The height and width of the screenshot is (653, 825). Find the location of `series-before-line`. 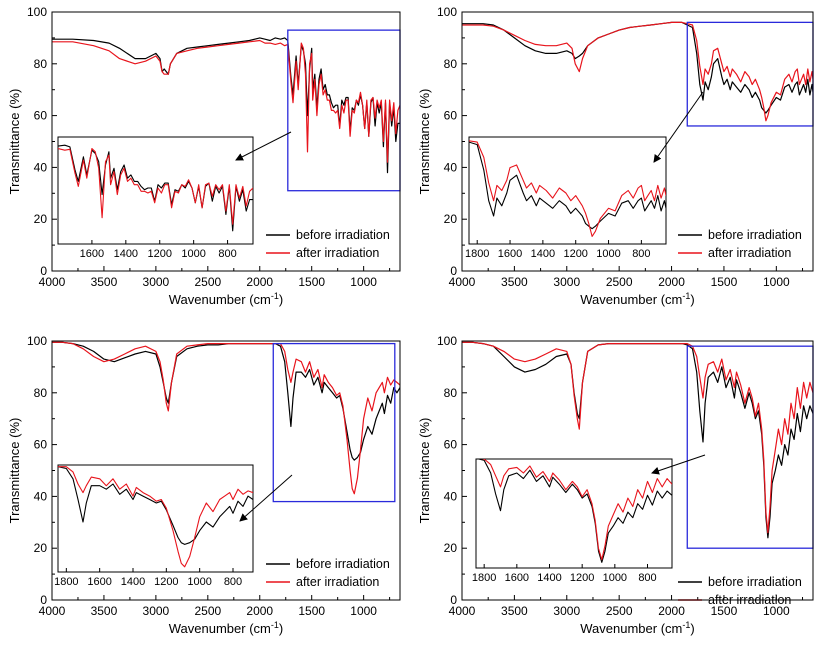

series-before-line is located at coordinates (226, 401).